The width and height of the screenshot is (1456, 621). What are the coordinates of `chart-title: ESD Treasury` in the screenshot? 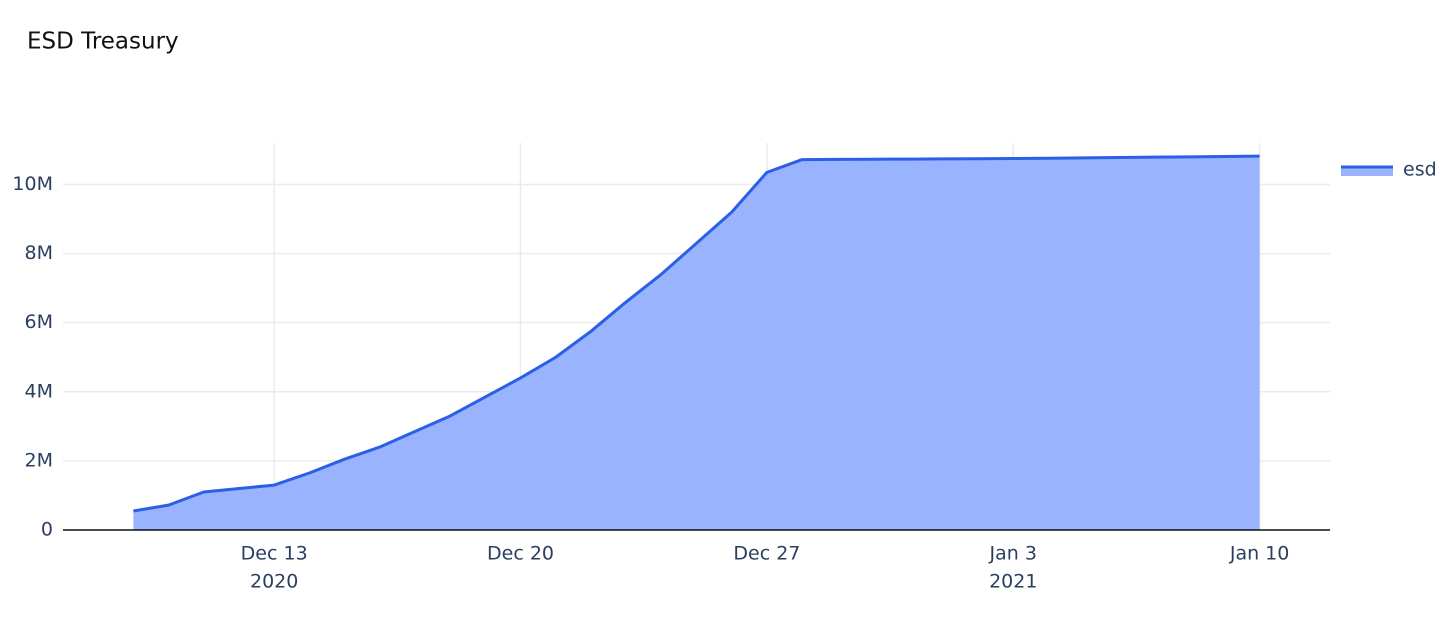 It's located at (103, 42).